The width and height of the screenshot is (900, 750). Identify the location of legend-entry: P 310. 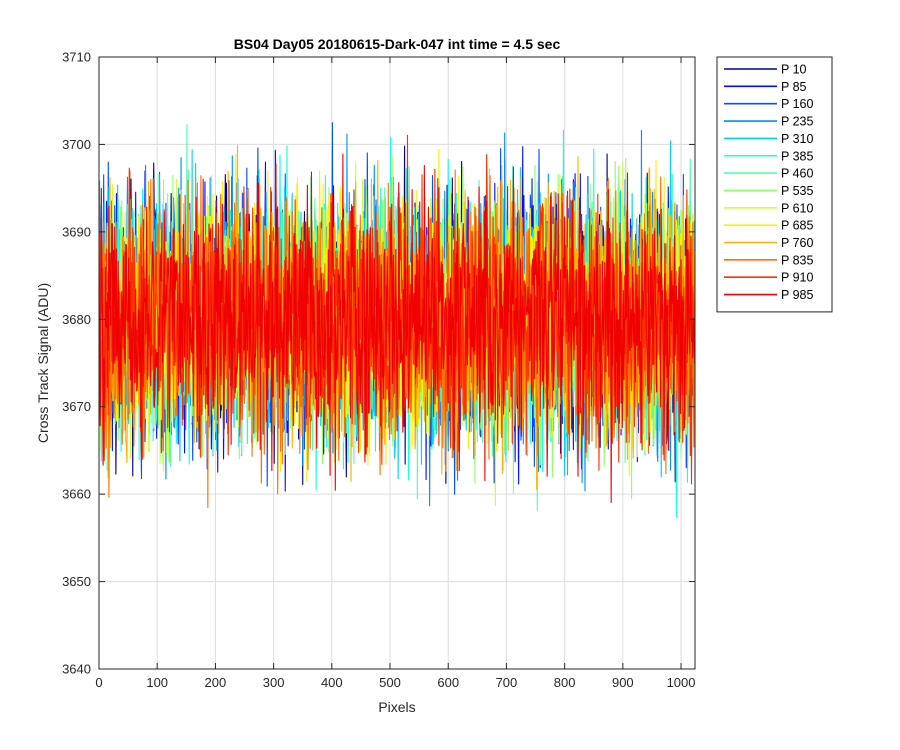
(797, 139).